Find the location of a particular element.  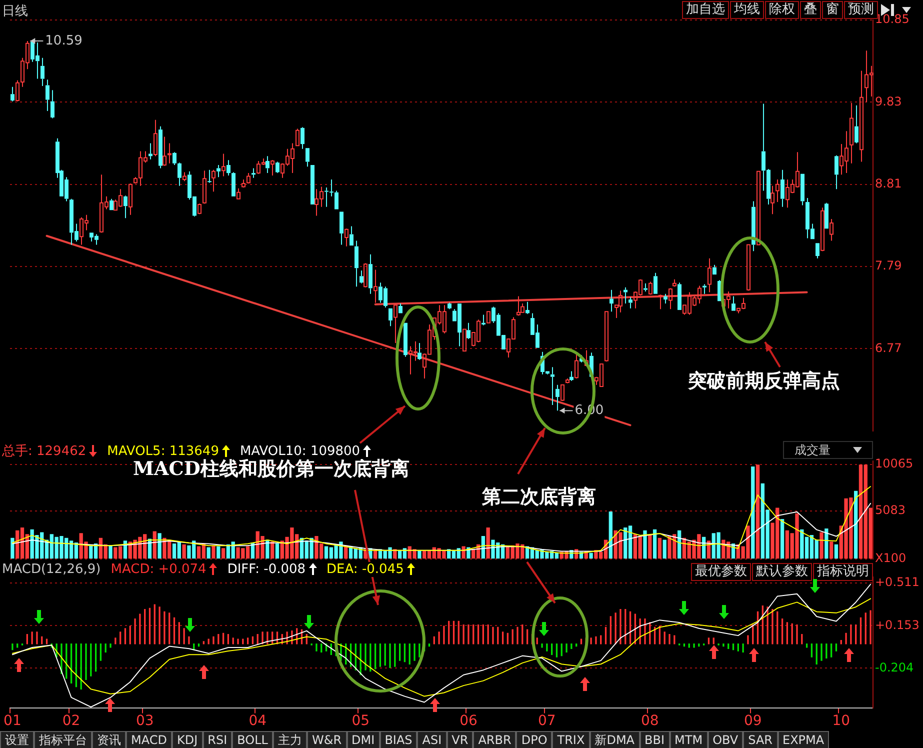

x-tick-label: 10 is located at coordinates (841, 721).